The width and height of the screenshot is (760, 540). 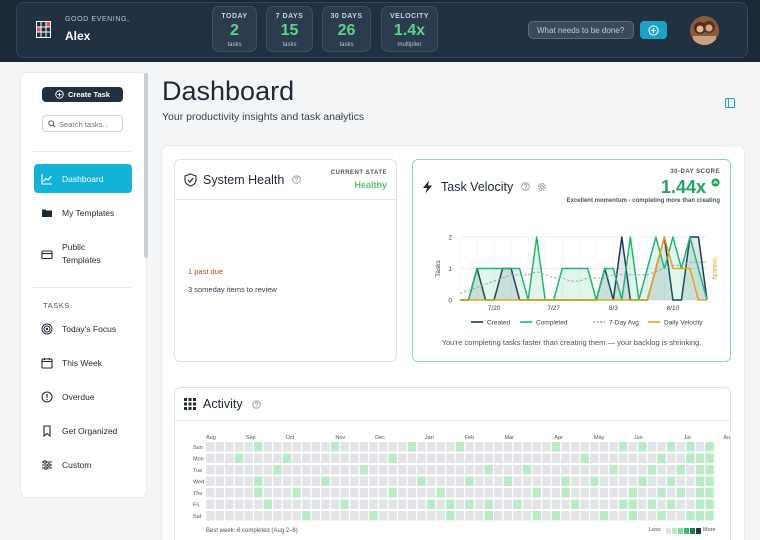 What do you see at coordinates (83, 213) in the screenshot?
I see `nav-my-templates: My Templates` at bounding box center [83, 213].